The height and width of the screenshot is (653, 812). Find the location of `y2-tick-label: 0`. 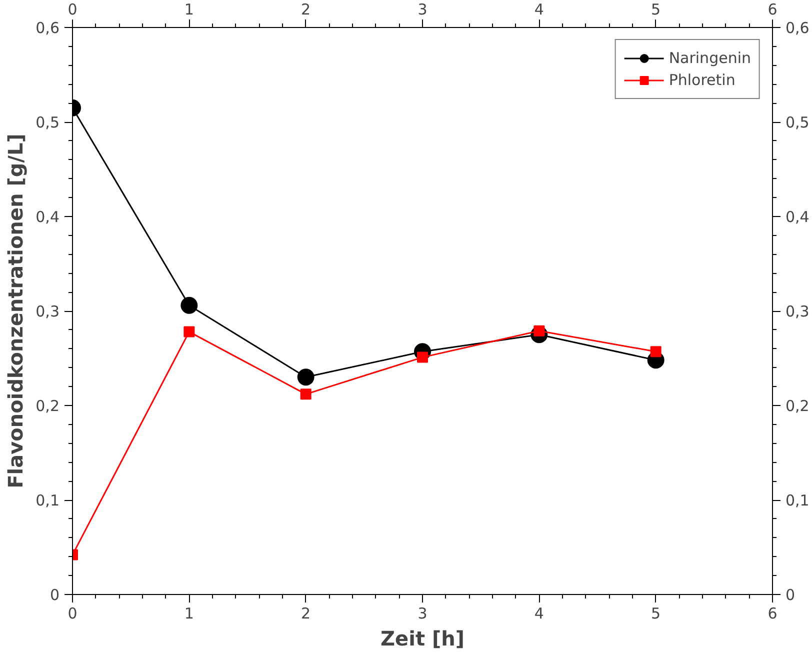

y2-tick-label: 0 is located at coordinates (791, 595).